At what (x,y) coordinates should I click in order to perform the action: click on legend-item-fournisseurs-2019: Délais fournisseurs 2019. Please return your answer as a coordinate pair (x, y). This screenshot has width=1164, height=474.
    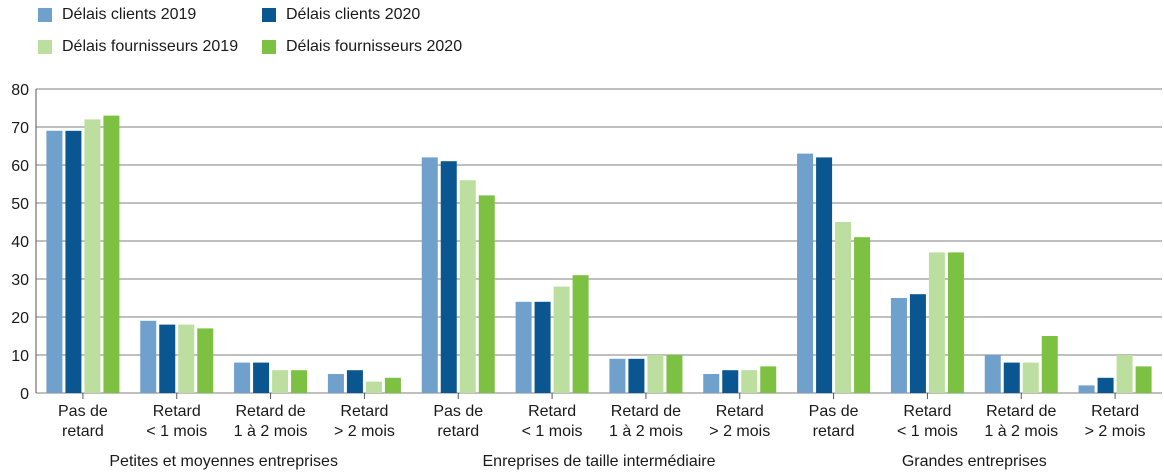
    Looking at the image, I should click on (138, 47).